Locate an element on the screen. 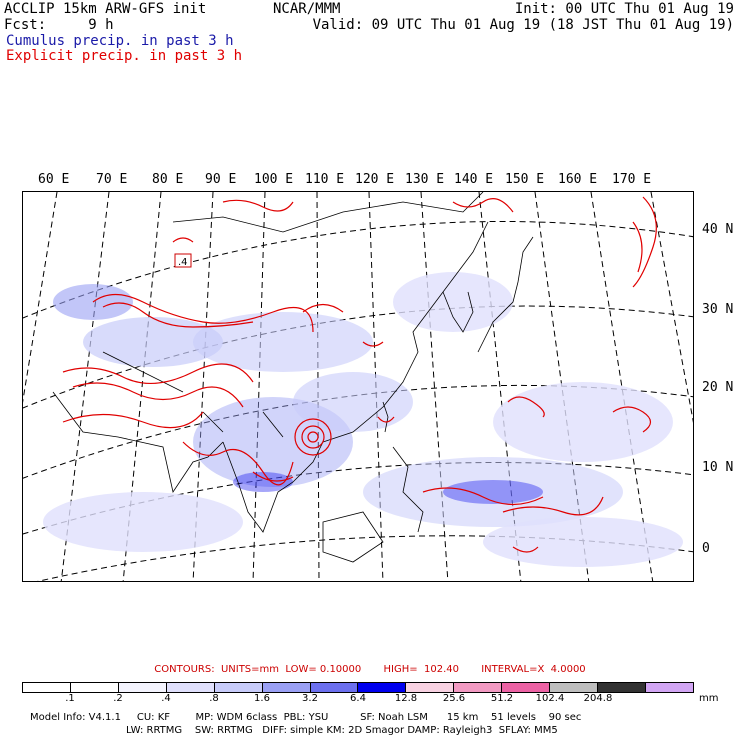 The height and width of the screenshot is (740, 740). marker-label: .4 is located at coordinates (183, 262).